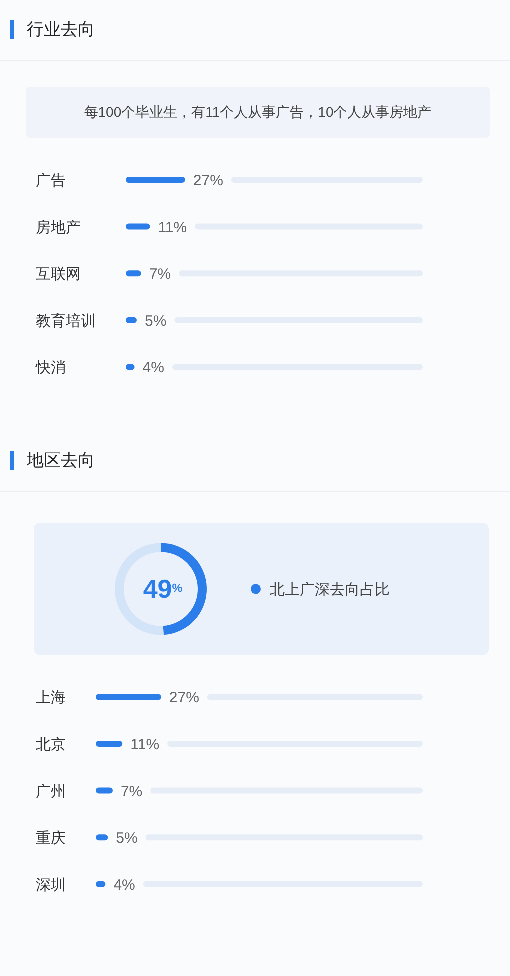  I want to click on data-label: 49$^{%}$, so click(163, 589).